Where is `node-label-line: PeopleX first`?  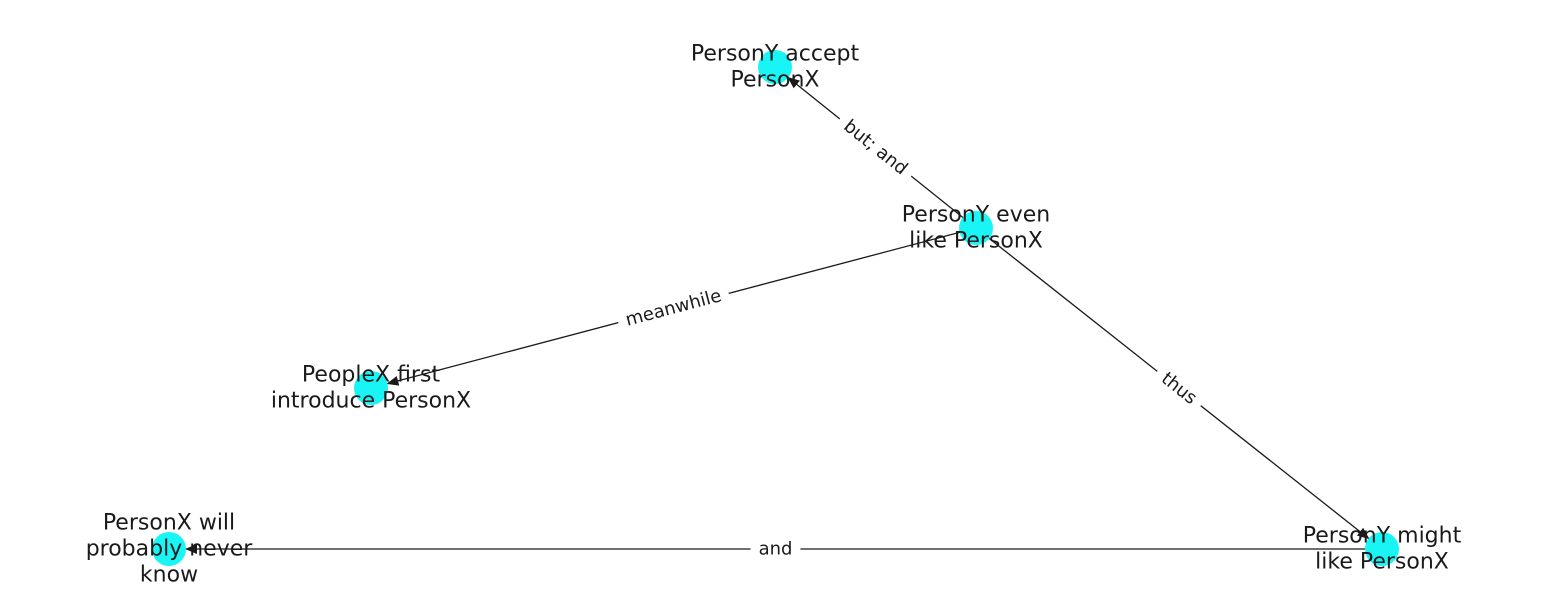 node-label-line: PeopleX first is located at coordinates (371, 375).